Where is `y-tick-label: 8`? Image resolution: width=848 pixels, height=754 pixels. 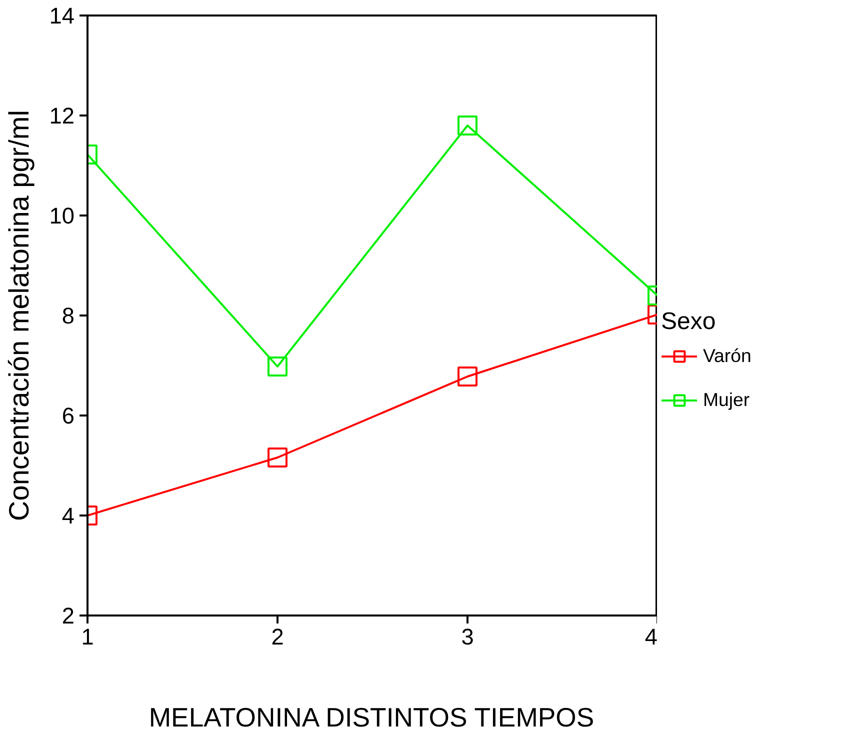
y-tick-label: 8 is located at coordinates (68, 315).